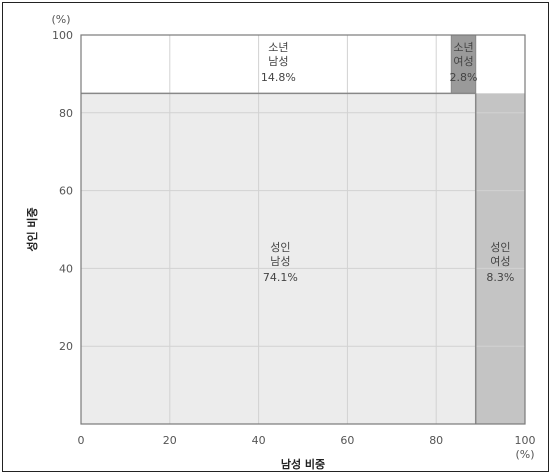  What do you see at coordinates (500, 247) in the screenshot?
I see `cell-label-group-adult-female: 성인` at bounding box center [500, 247].